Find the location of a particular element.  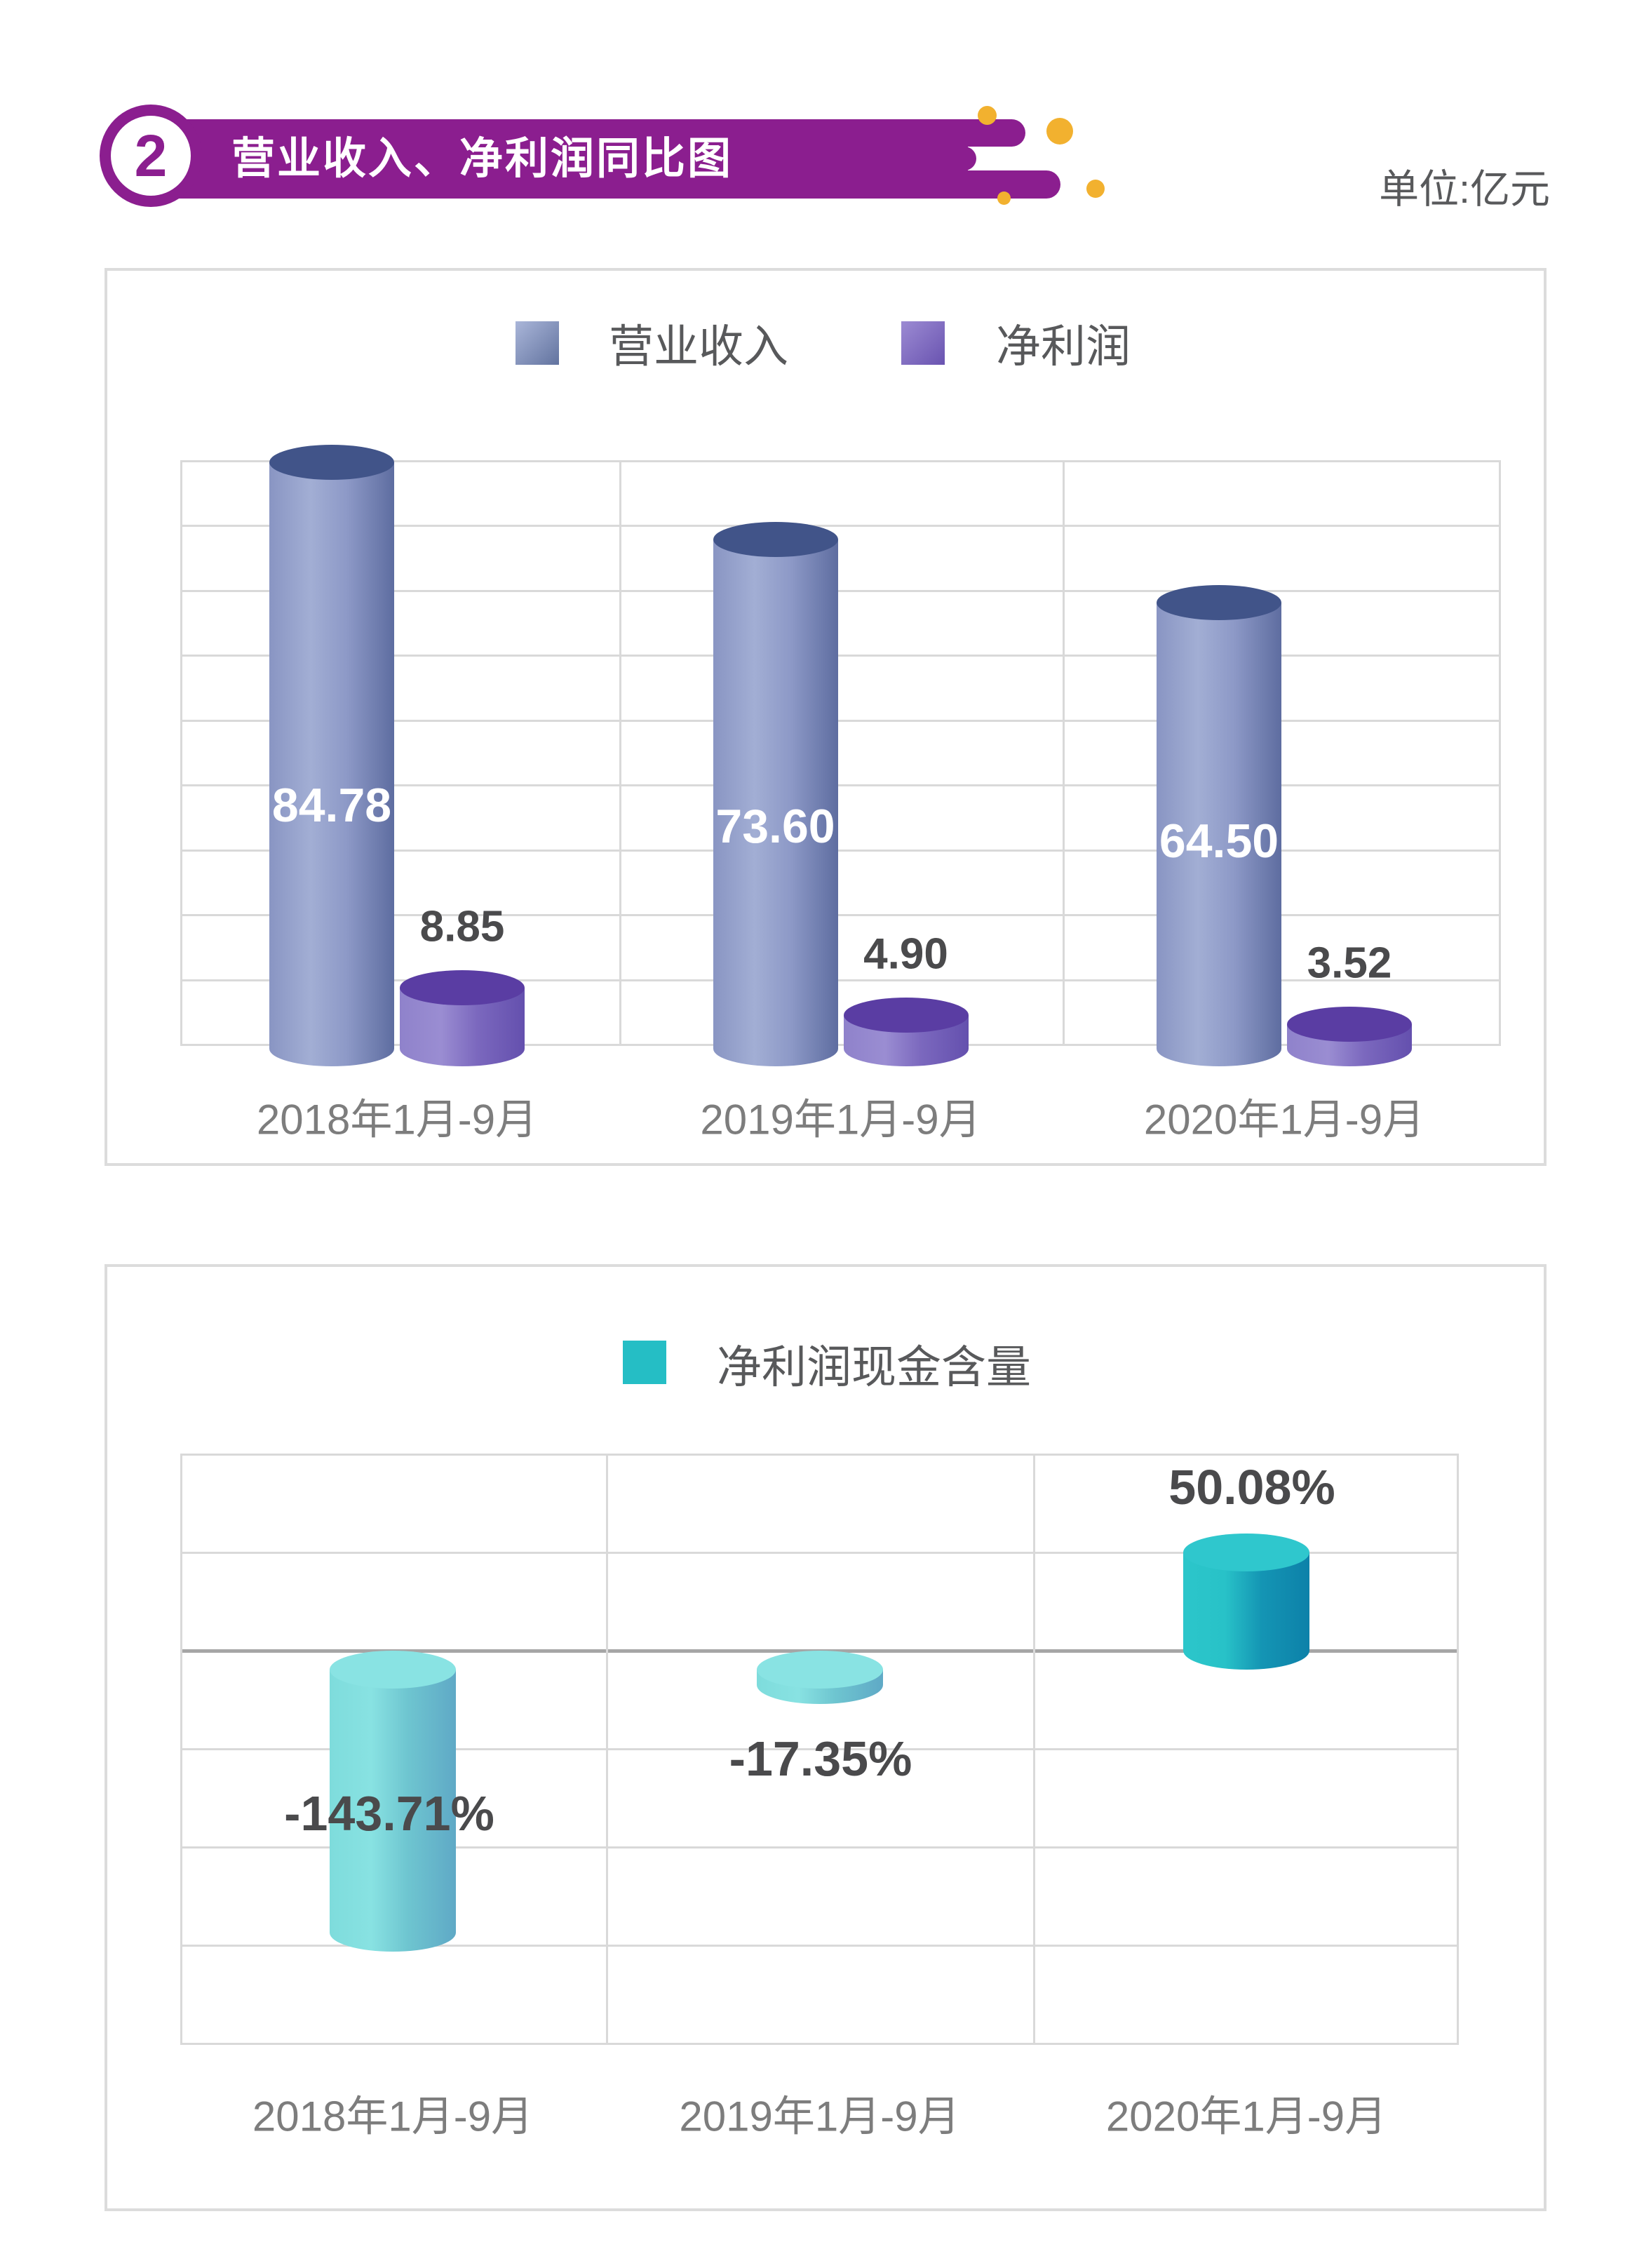

page-title: 营业收入、净利润同比图 is located at coordinates (482, 159).